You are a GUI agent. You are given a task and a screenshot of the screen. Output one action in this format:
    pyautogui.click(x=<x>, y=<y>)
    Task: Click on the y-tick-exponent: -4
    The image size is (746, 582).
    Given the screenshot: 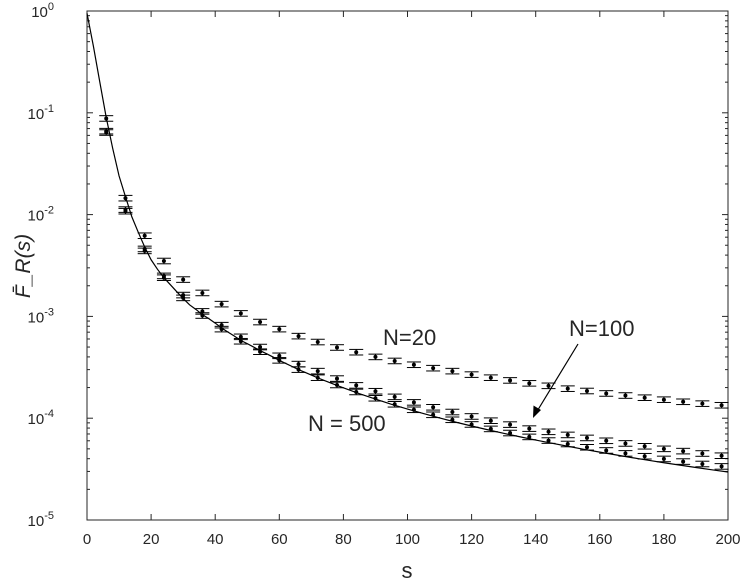 What is the action you would take?
    pyautogui.click(x=49, y=414)
    